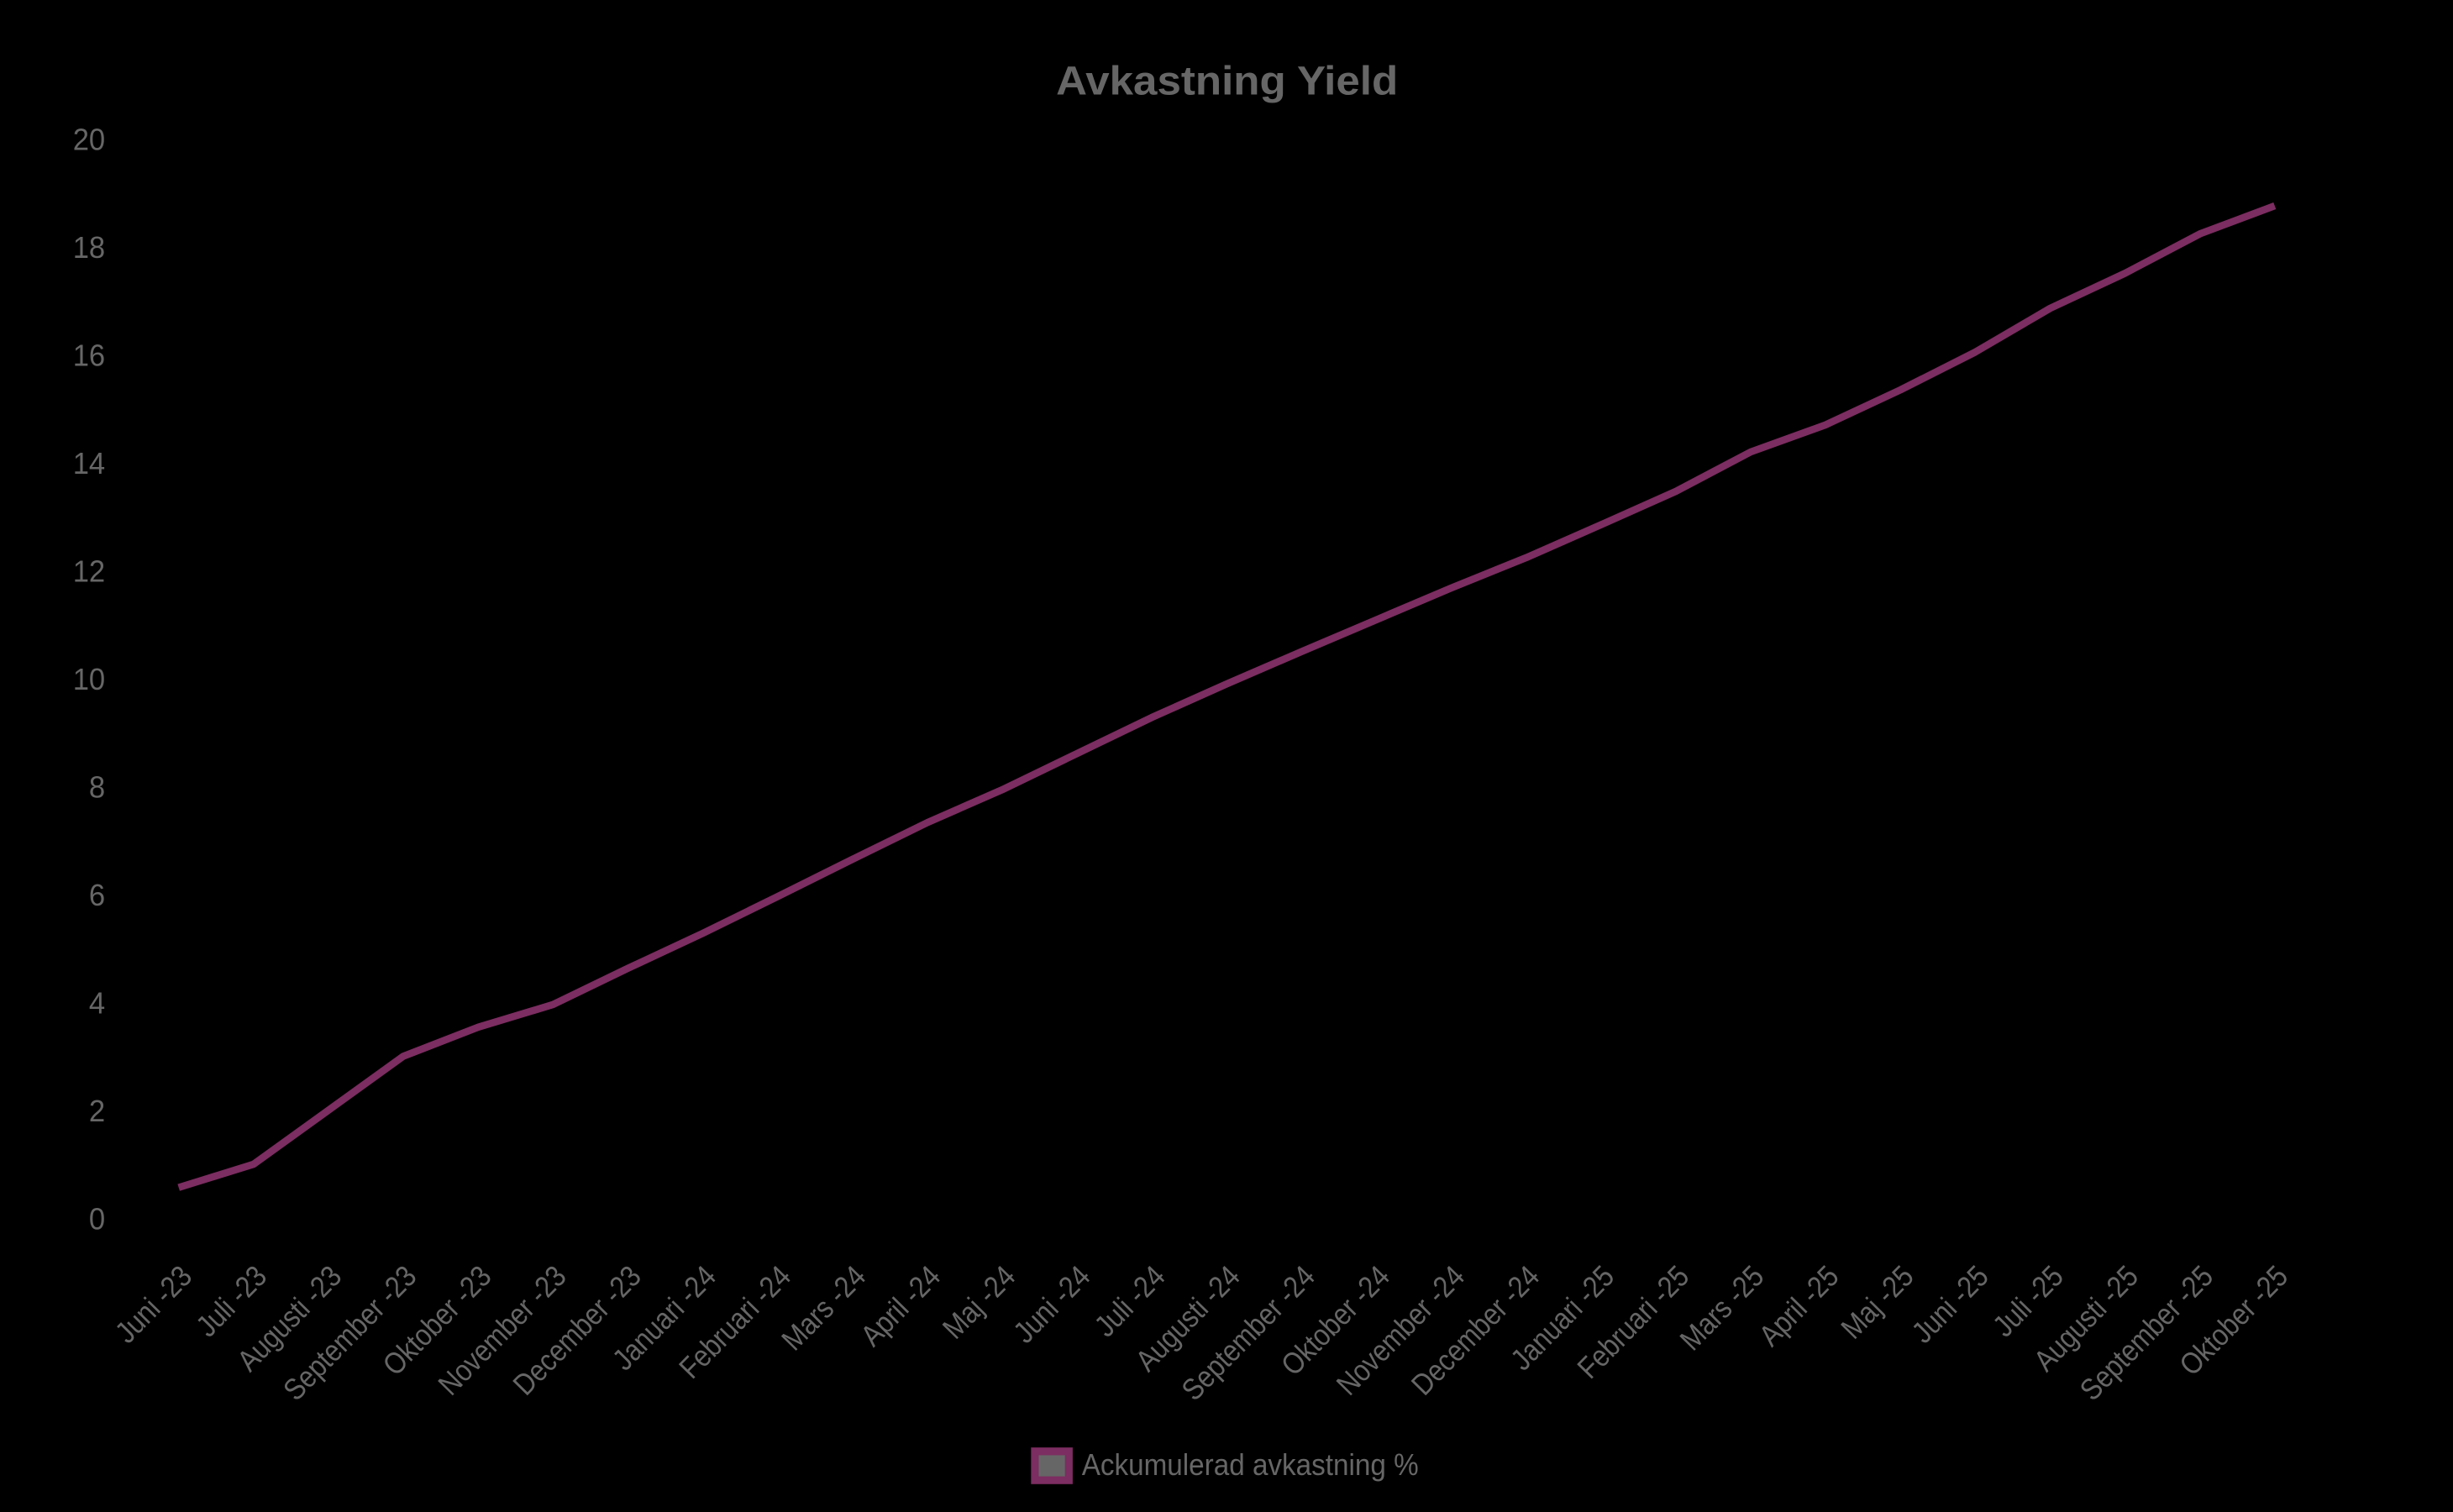 The image size is (2453, 1512). What do you see at coordinates (97, 895) in the screenshot?
I see `svg-text: 6` at bounding box center [97, 895].